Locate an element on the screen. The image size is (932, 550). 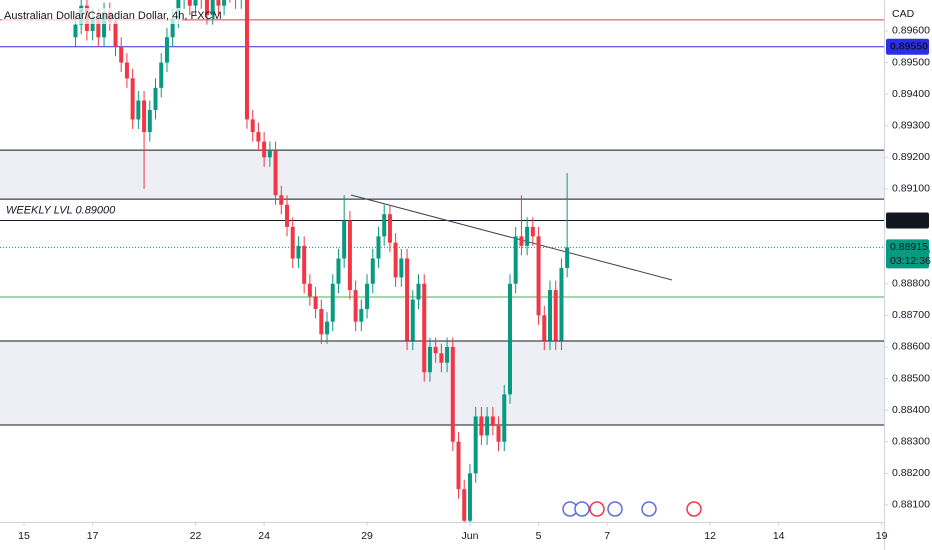
x-tick-label: 12 is located at coordinates (710, 536).